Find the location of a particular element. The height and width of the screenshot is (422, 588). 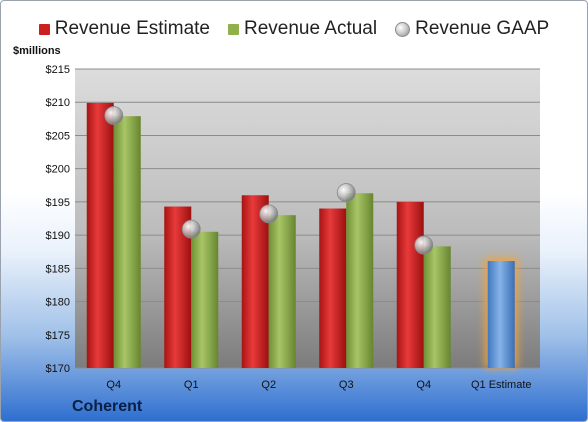

y-tick-label: $180 is located at coordinates (58, 303).